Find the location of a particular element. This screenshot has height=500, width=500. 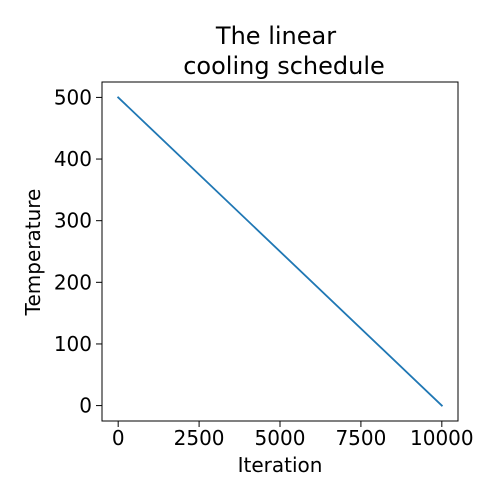

chart-title-line-1: The linear is located at coordinates (275, 36).